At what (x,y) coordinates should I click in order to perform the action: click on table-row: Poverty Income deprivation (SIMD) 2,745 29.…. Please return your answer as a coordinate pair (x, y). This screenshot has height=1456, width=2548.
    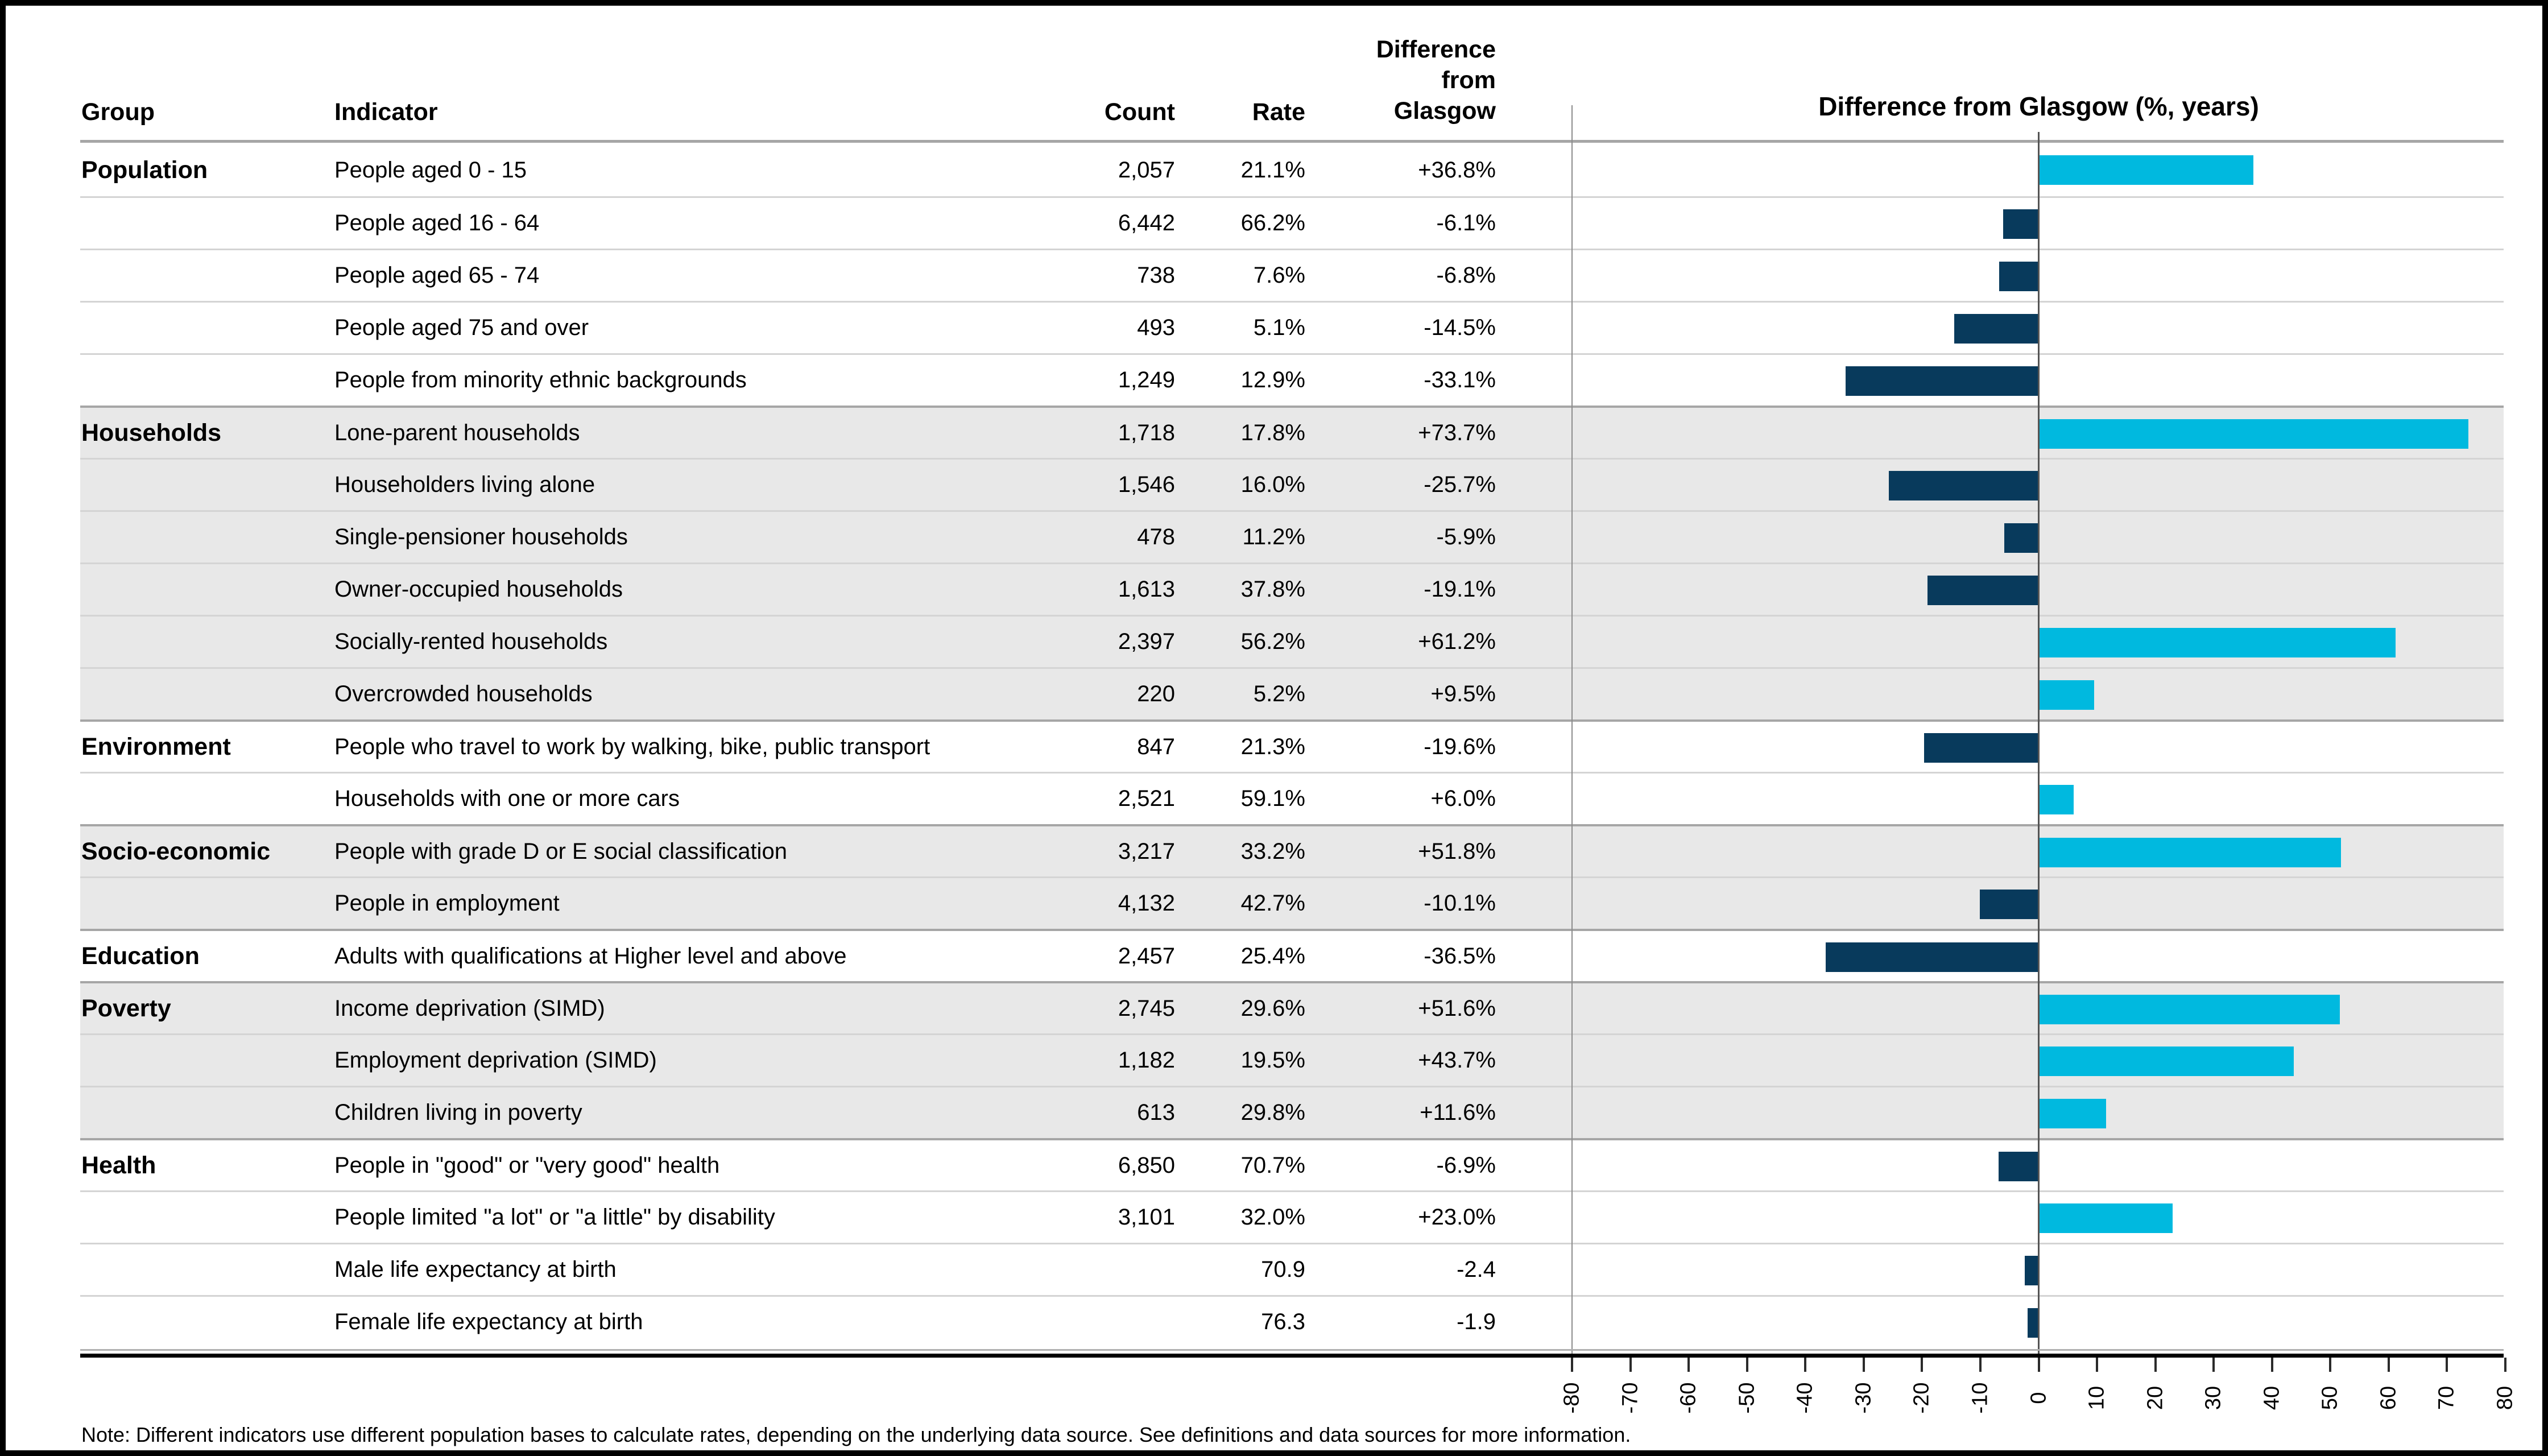
    Looking at the image, I should click on (1292, 1007).